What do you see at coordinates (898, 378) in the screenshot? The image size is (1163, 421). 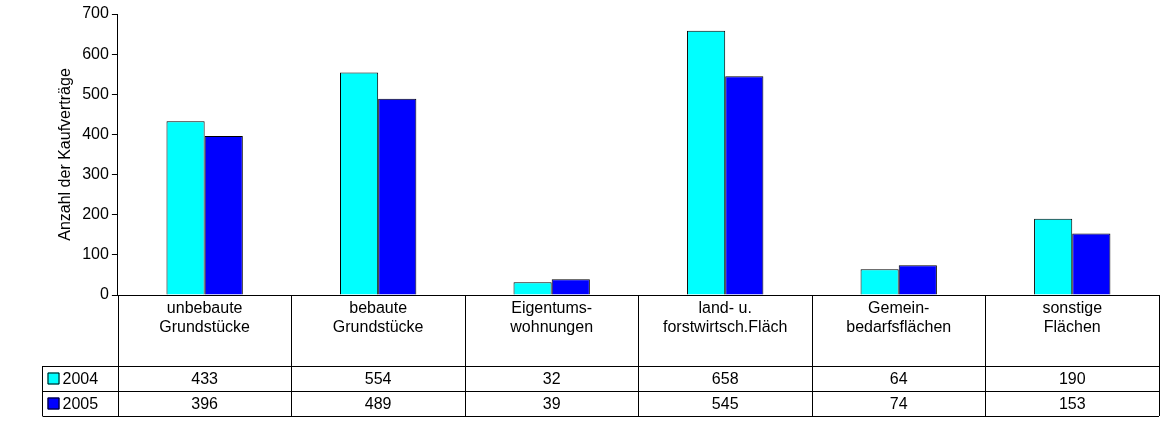 I see `data-label: 64` at bounding box center [898, 378].